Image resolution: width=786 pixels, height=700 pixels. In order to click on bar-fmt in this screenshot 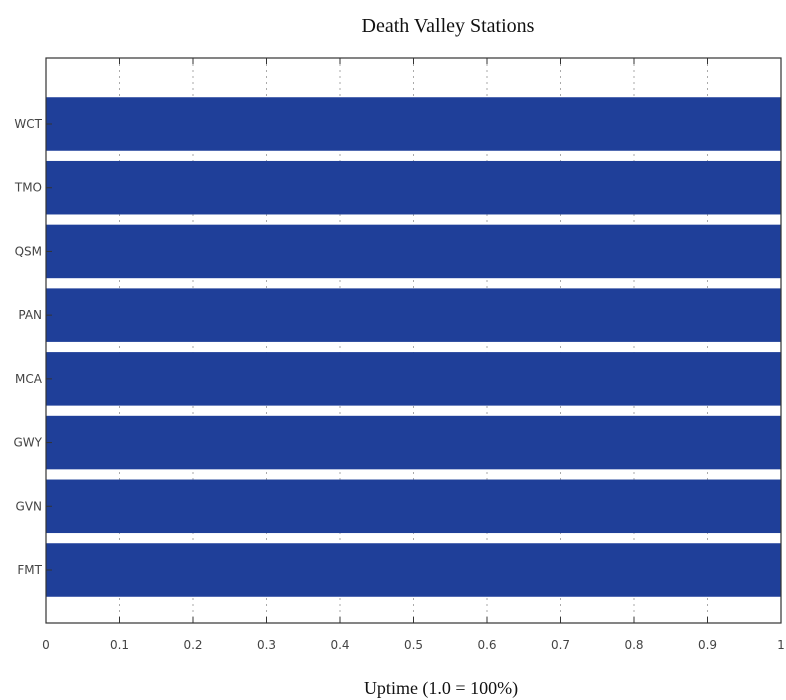, I will do `click(413, 570)`.